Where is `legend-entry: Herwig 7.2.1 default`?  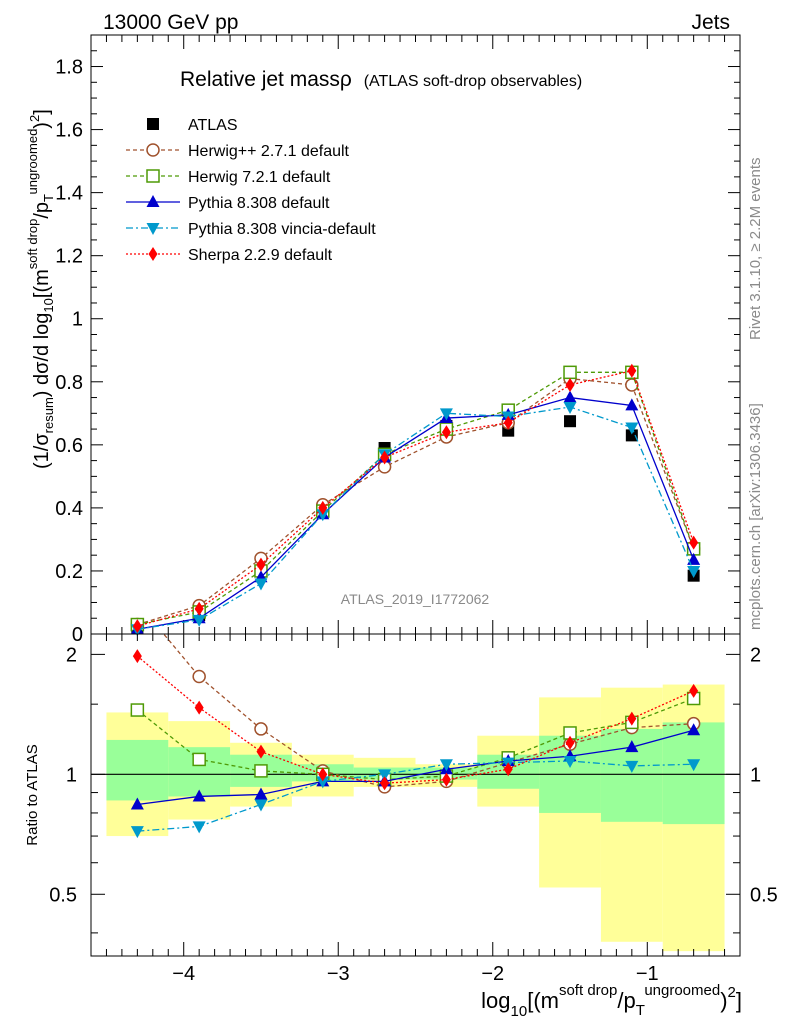 legend-entry: Herwig 7.2.1 default is located at coordinates (228, 177).